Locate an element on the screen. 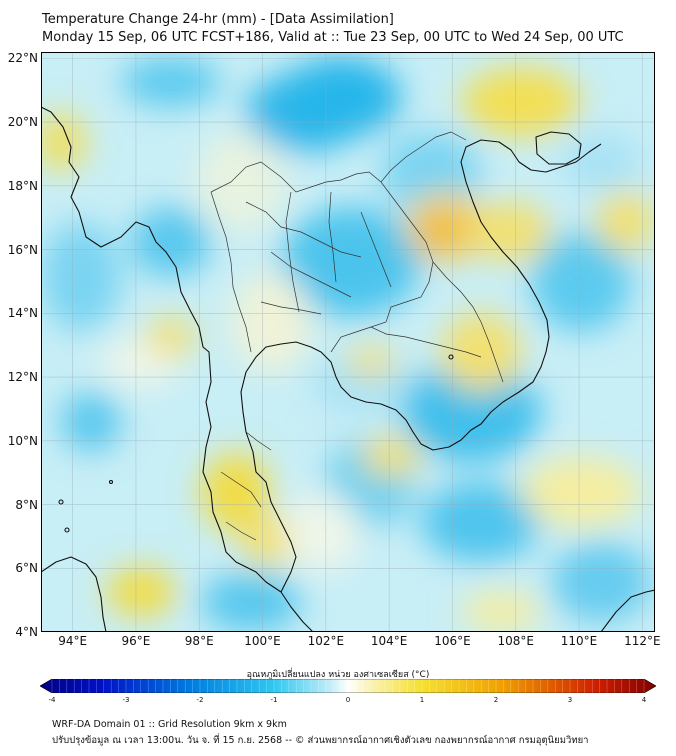  lat-label: 20°N is located at coordinates (22, 122).